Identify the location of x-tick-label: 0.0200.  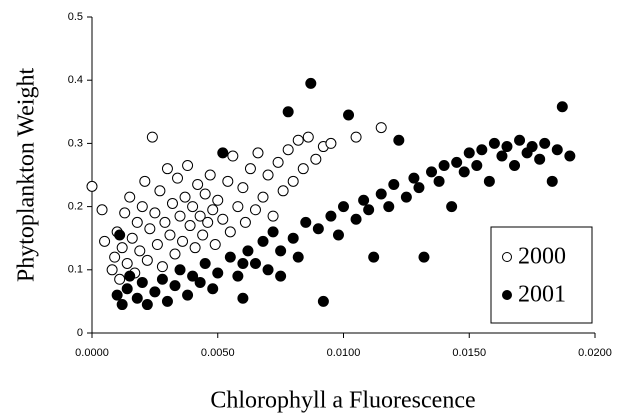
(595, 353).